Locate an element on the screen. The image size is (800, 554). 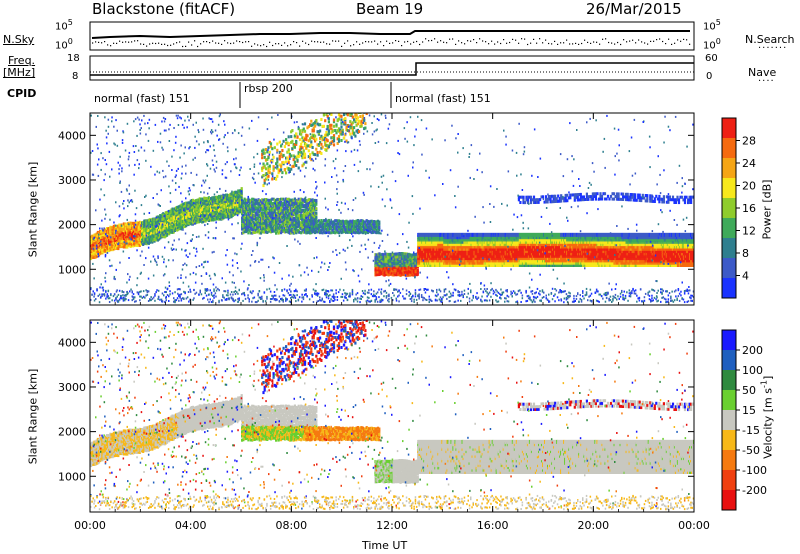
colorbar-tick-label: -50 is located at coordinates (751, 450).